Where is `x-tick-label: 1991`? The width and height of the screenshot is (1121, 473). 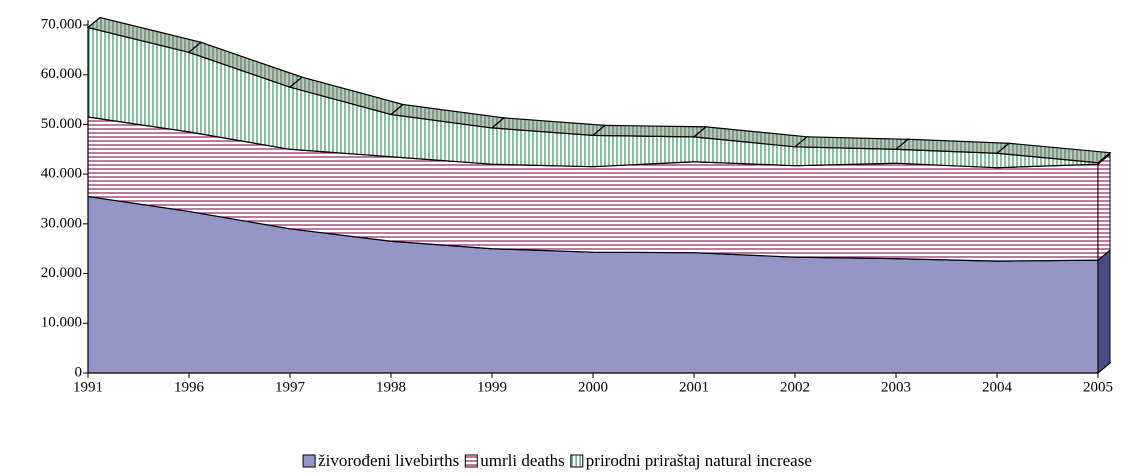
x-tick-label: 1991 is located at coordinates (88, 387).